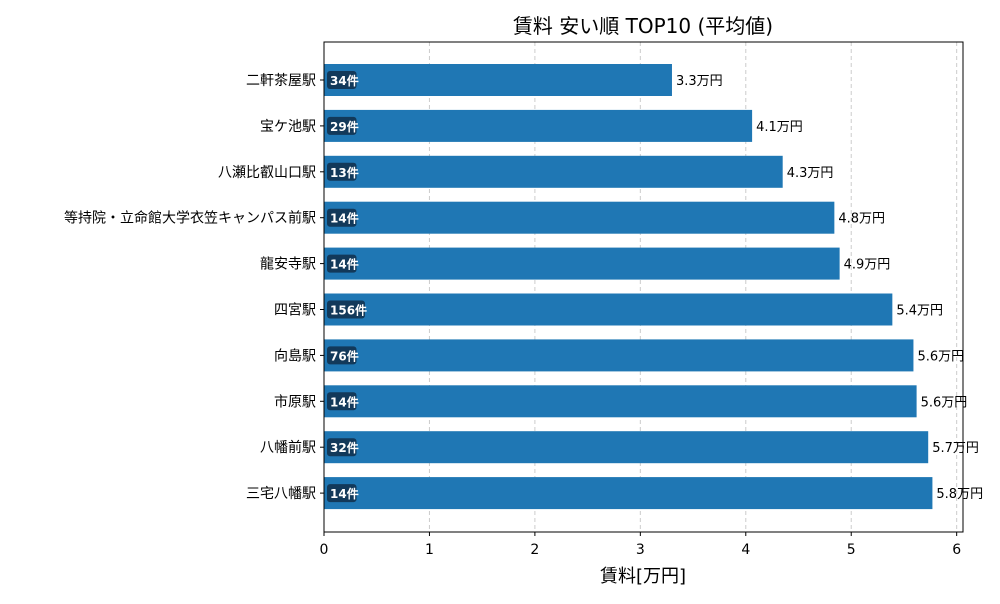 The width and height of the screenshot is (1000, 604). Describe the element at coordinates (959, 494) in the screenshot. I see `value-label: 5.8万円` at that location.